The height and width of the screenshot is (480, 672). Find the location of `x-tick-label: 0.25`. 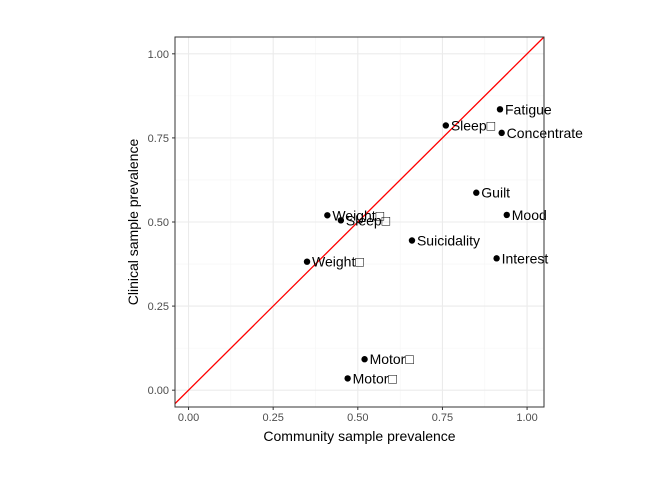

x-tick-label: 0.25 is located at coordinates (272, 418).